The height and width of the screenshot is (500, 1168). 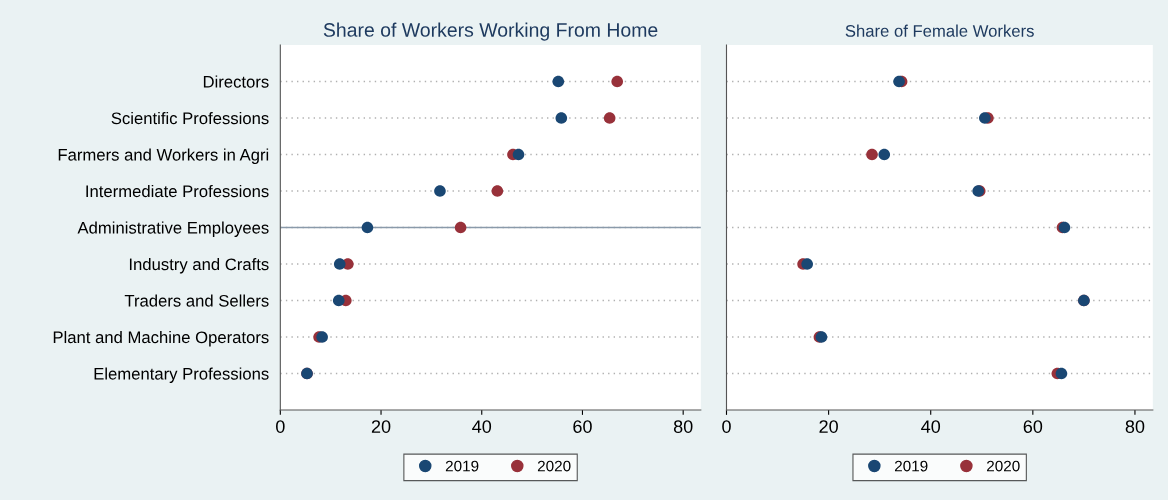 What do you see at coordinates (161, 338) in the screenshot?
I see `y-tick-label: Plant and Machine Operators` at bounding box center [161, 338].